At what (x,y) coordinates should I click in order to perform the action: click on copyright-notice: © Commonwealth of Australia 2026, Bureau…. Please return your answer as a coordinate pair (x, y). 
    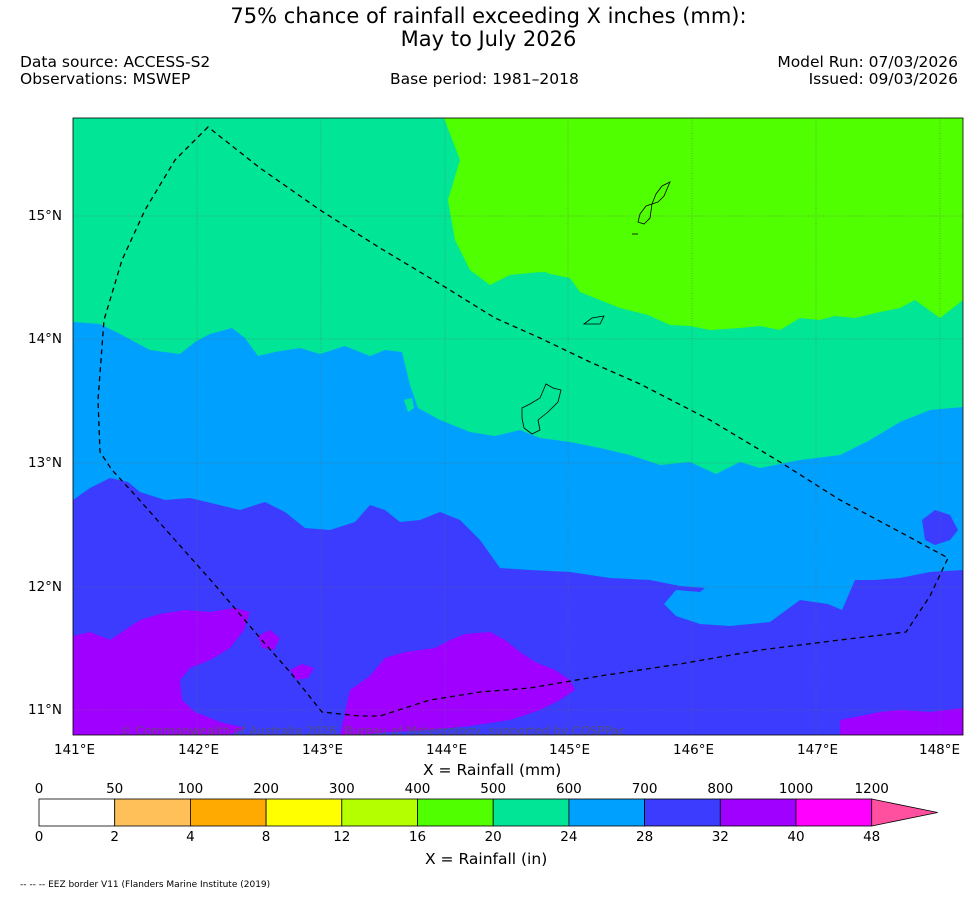
    Looking at the image, I should click on (372, 731).